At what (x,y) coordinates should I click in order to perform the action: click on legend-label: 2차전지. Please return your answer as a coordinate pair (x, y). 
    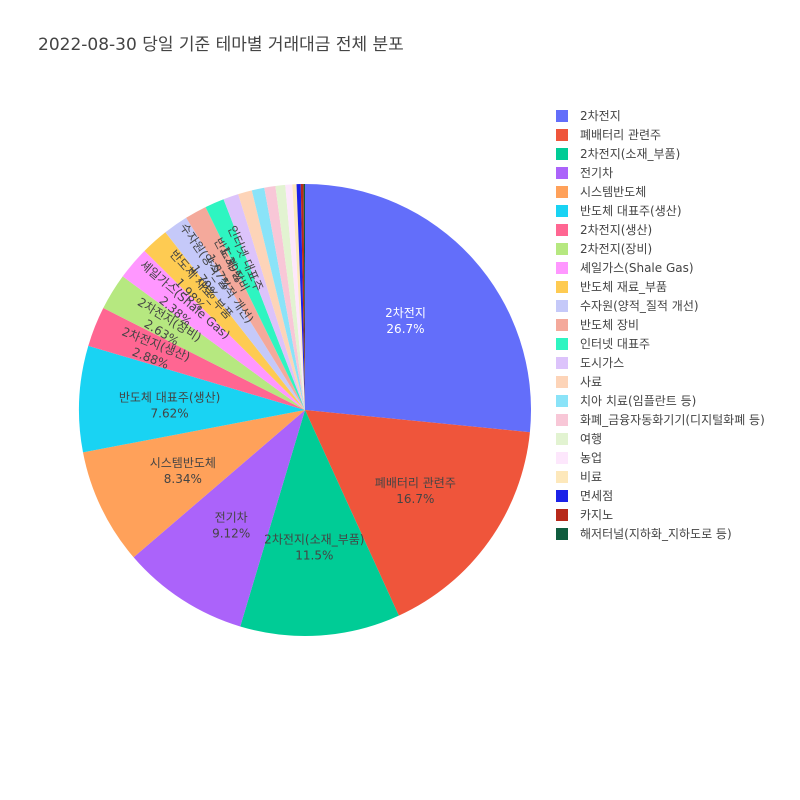
    Looking at the image, I should click on (600, 116).